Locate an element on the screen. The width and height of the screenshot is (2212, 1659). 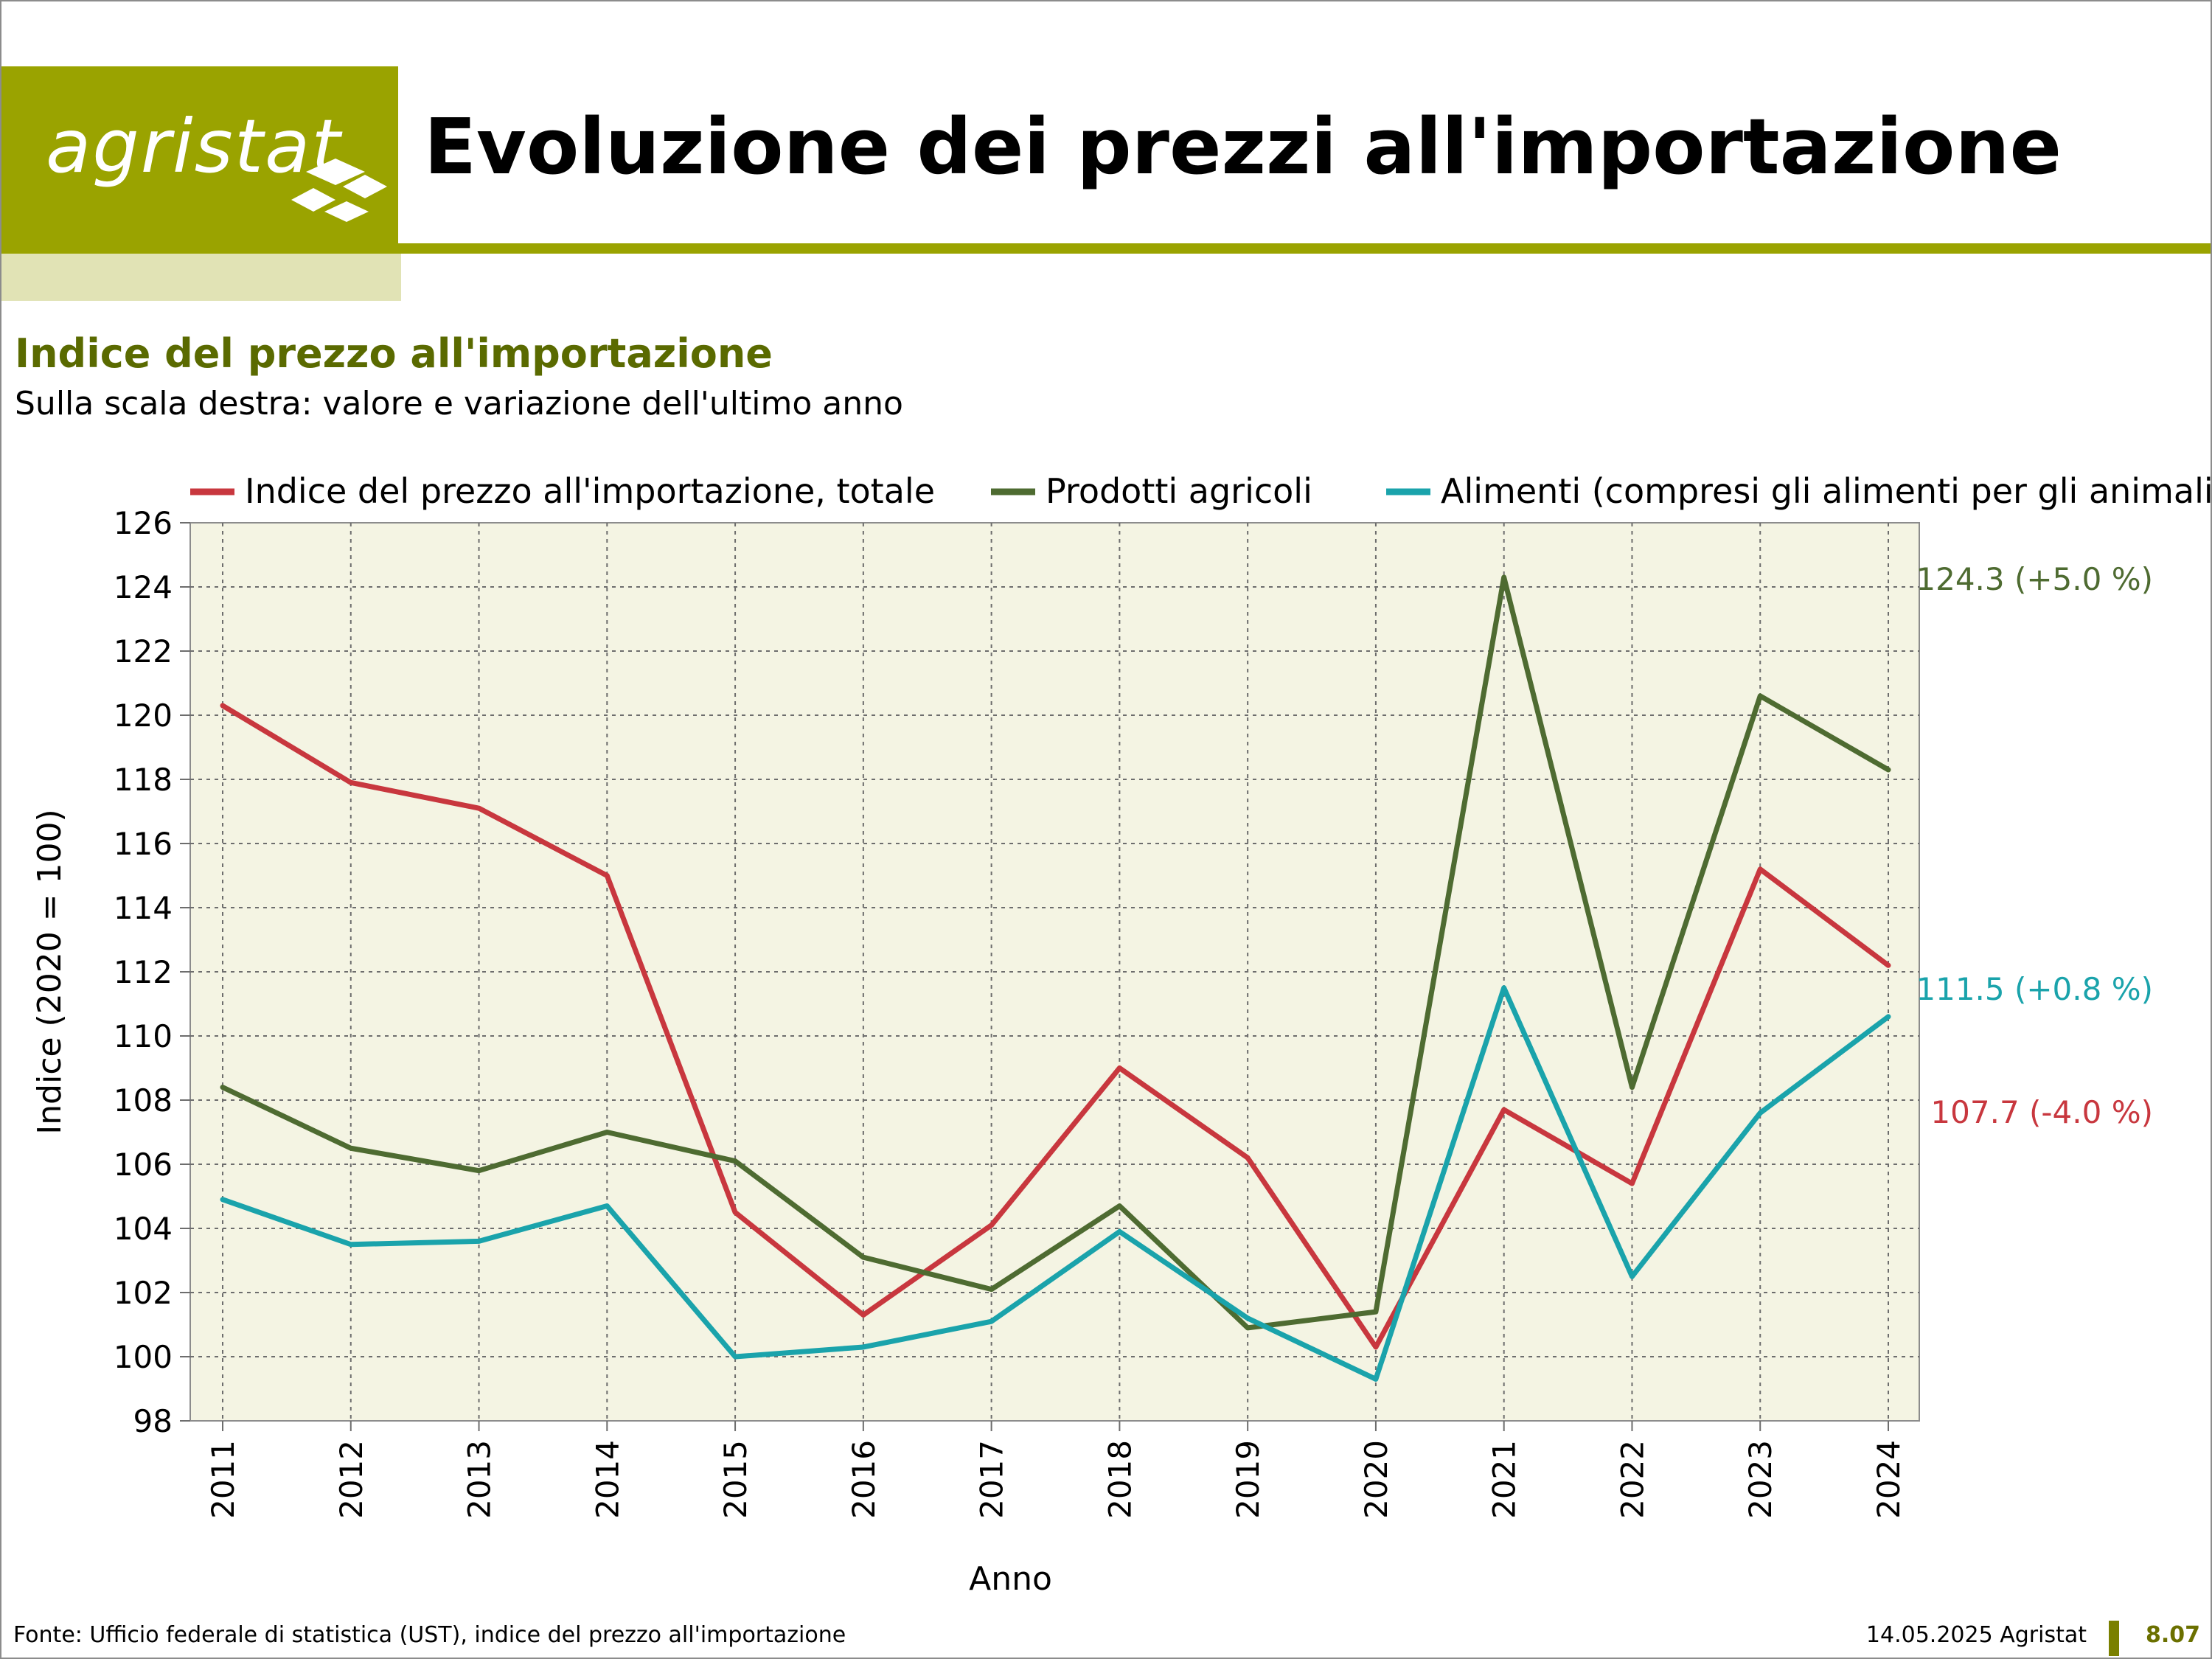
footer-divider is located at coordinates (2114, 1638).